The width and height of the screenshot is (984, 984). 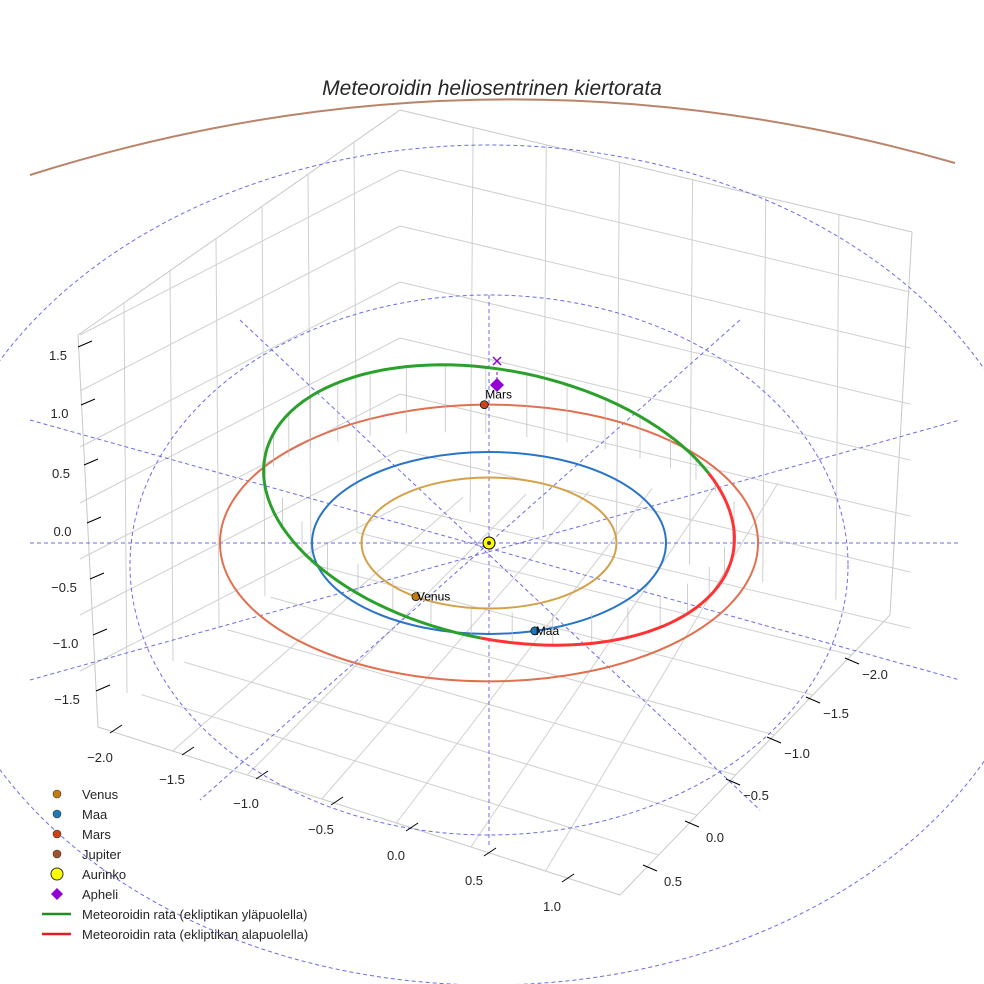 I want to click on x-tick-label: −2.0, so click(x=100, y=757).